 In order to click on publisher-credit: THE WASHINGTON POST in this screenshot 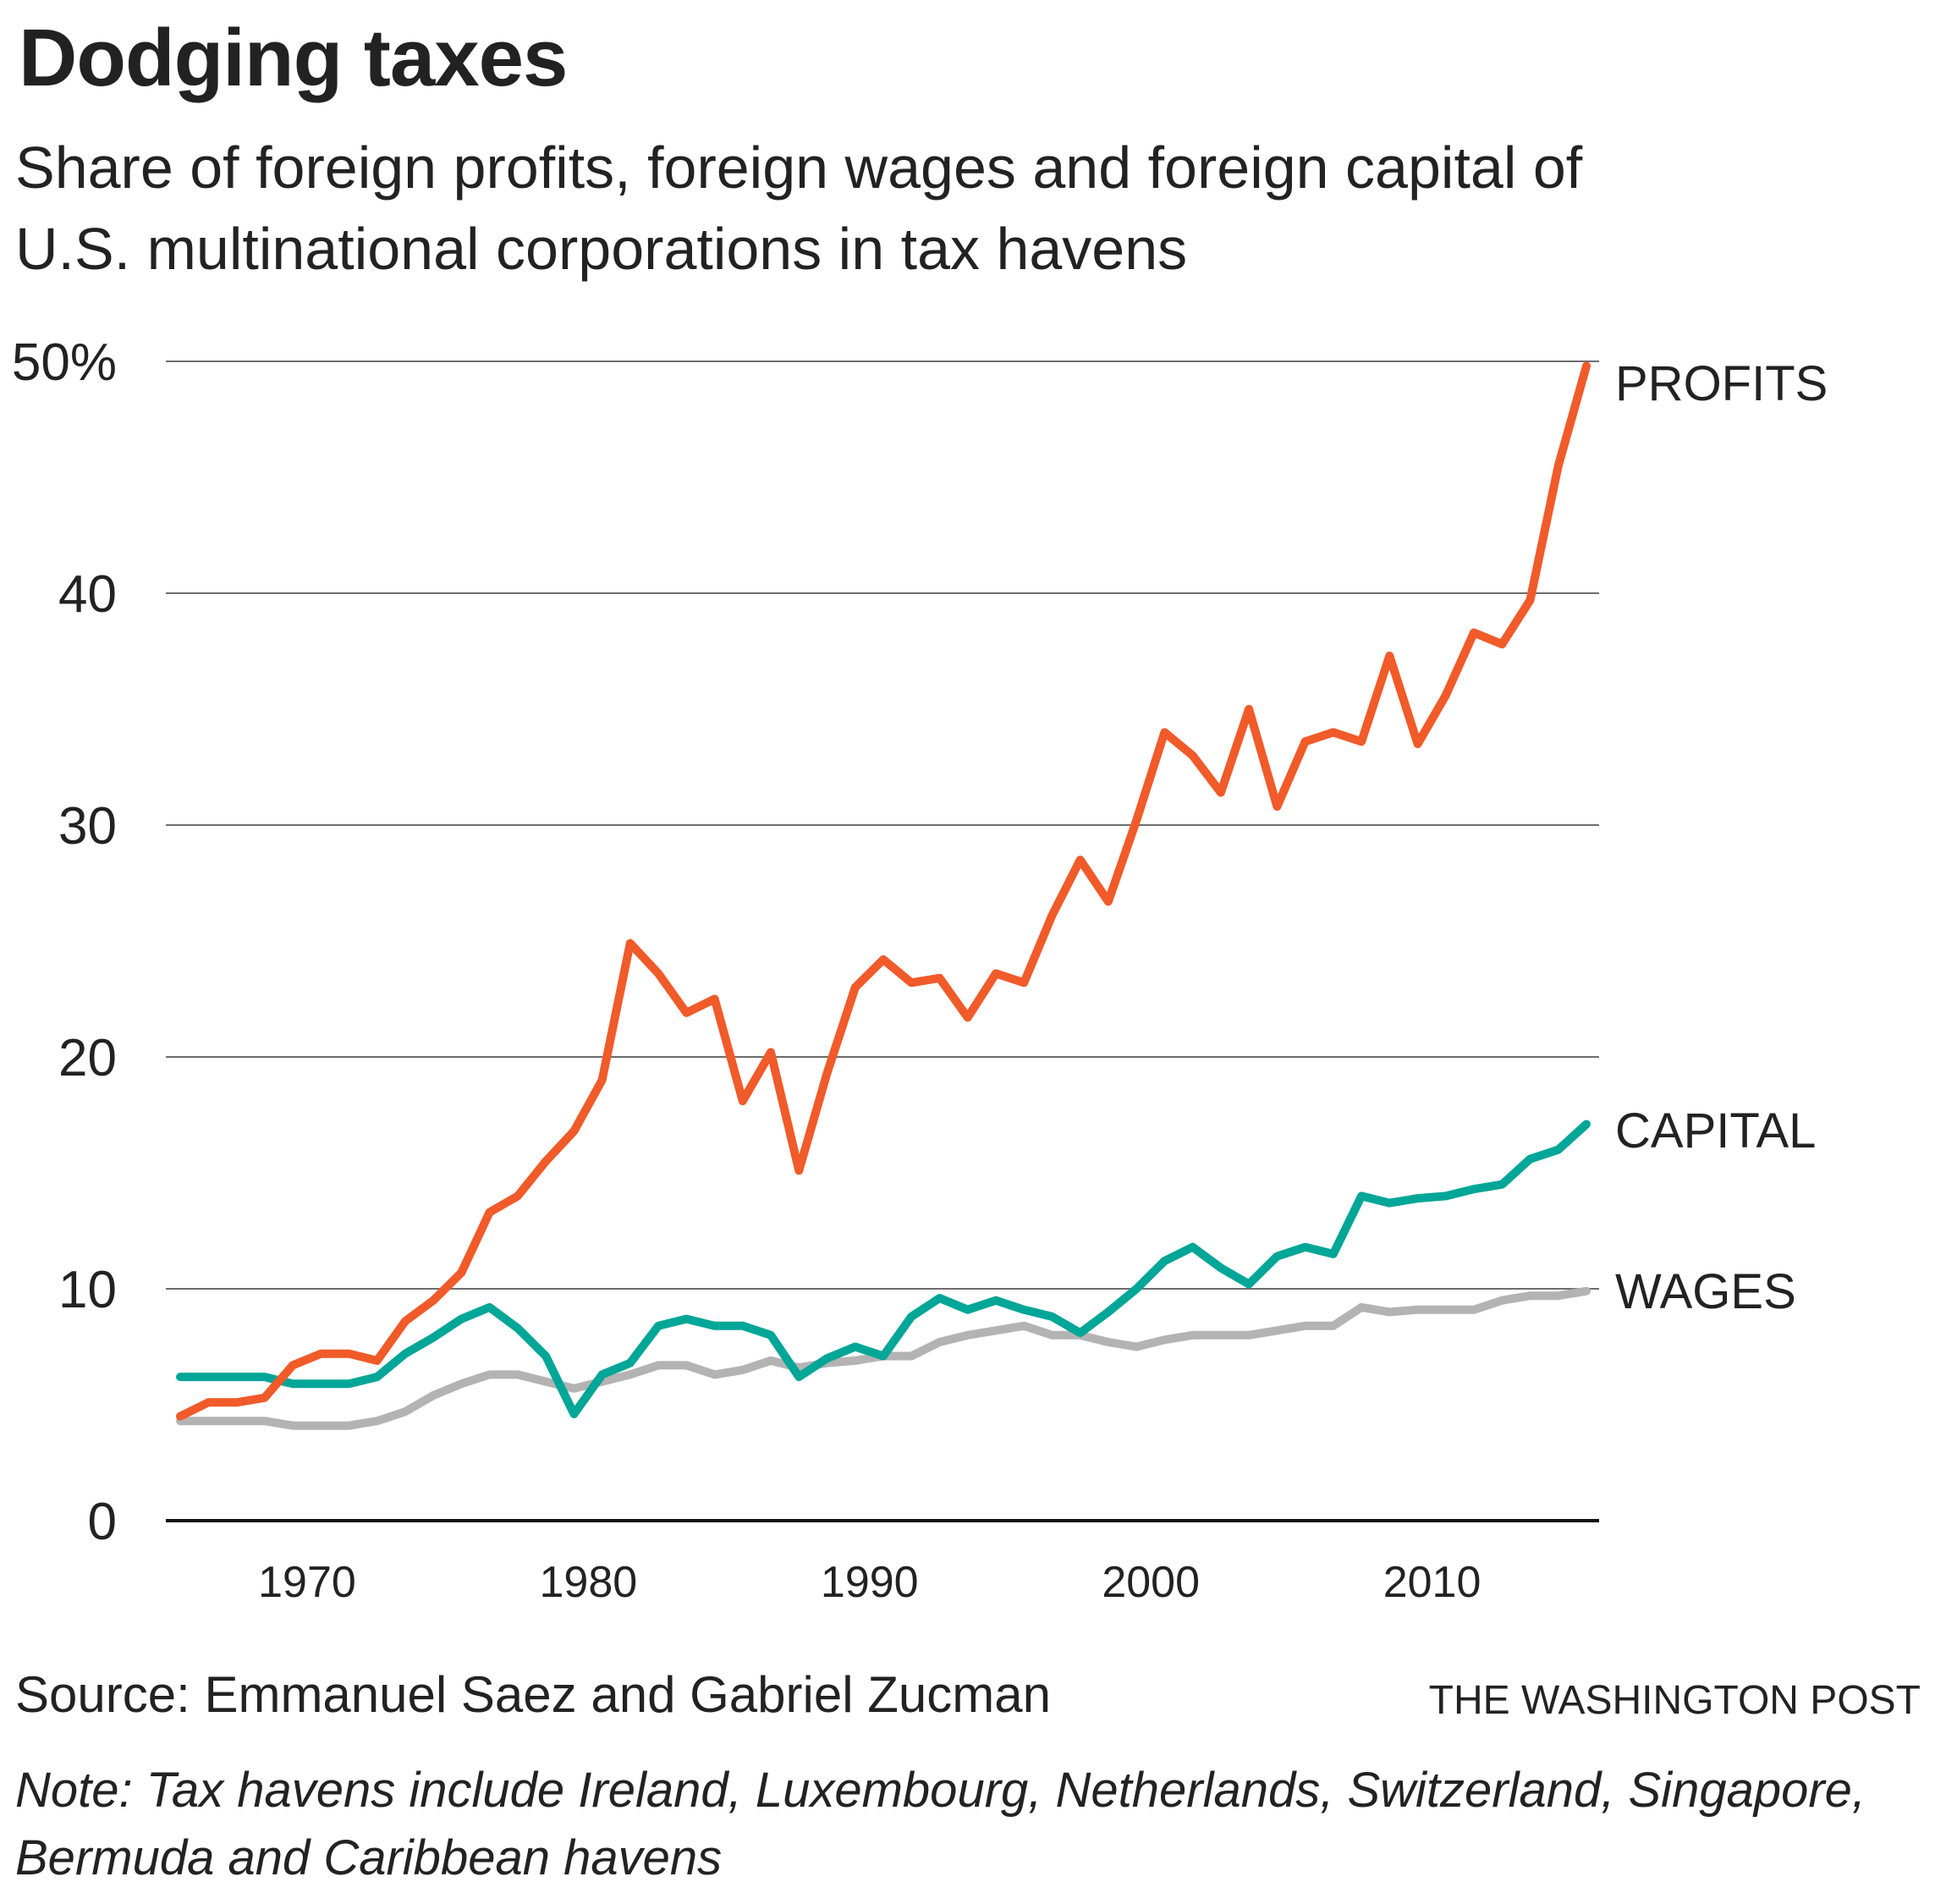, I will do `click(1675, 1700)`.